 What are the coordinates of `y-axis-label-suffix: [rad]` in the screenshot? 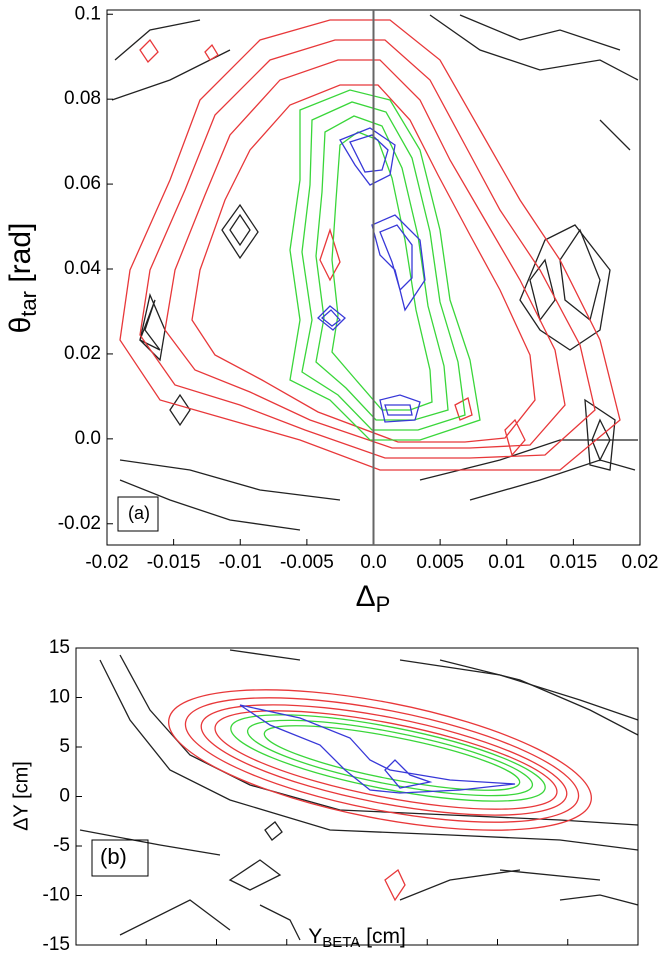 It's located at (20, 257).